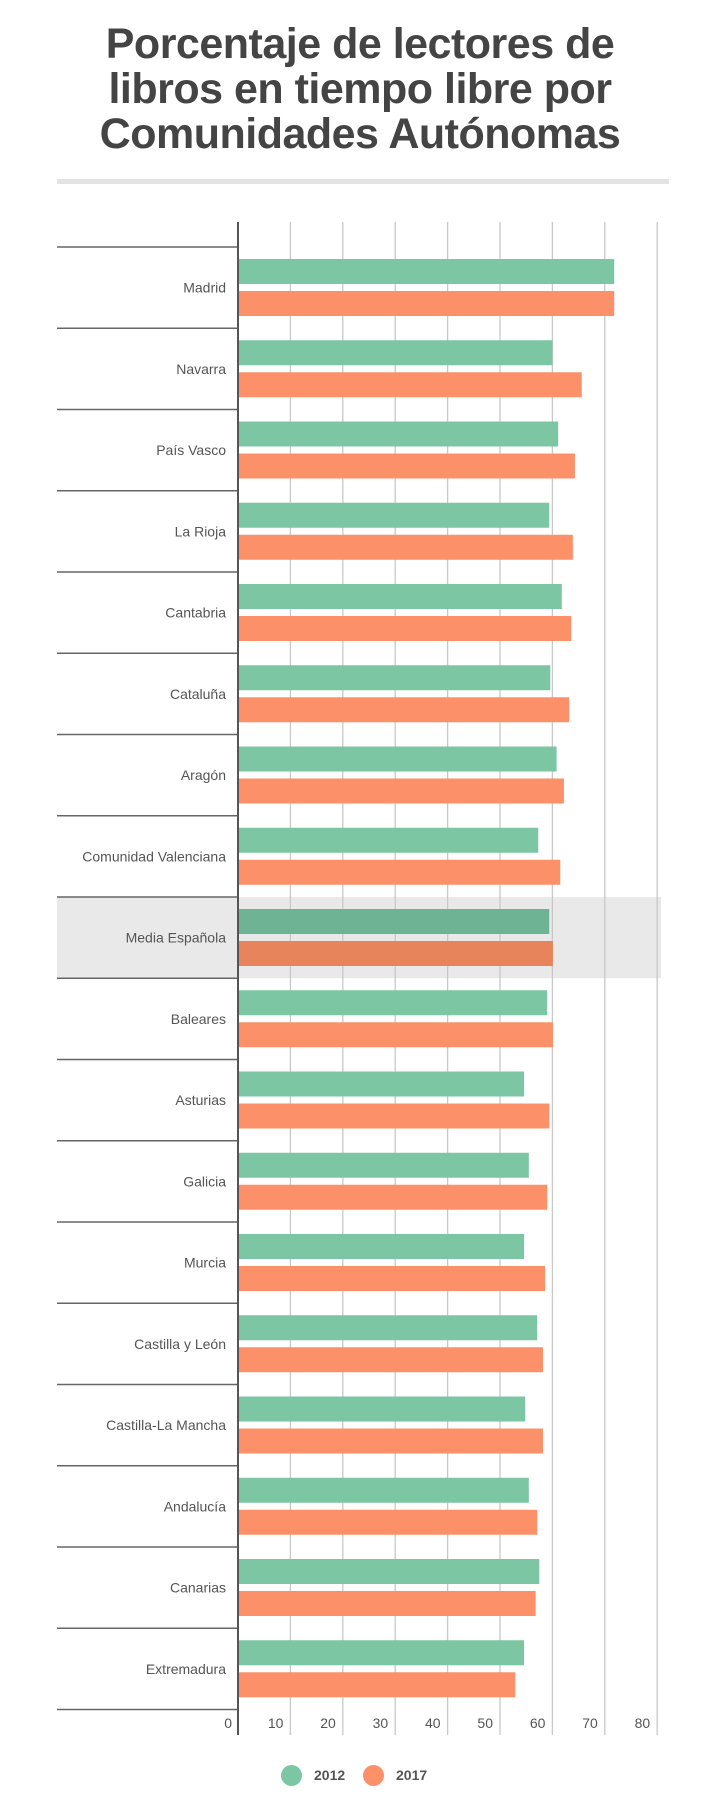 The height and width of the screenshot is (1800, 720). Describe the element at coordinates (398, 759) in the screenshot. I see `bar-2012-aragón: Aragón 2012: 60.8` at that location.